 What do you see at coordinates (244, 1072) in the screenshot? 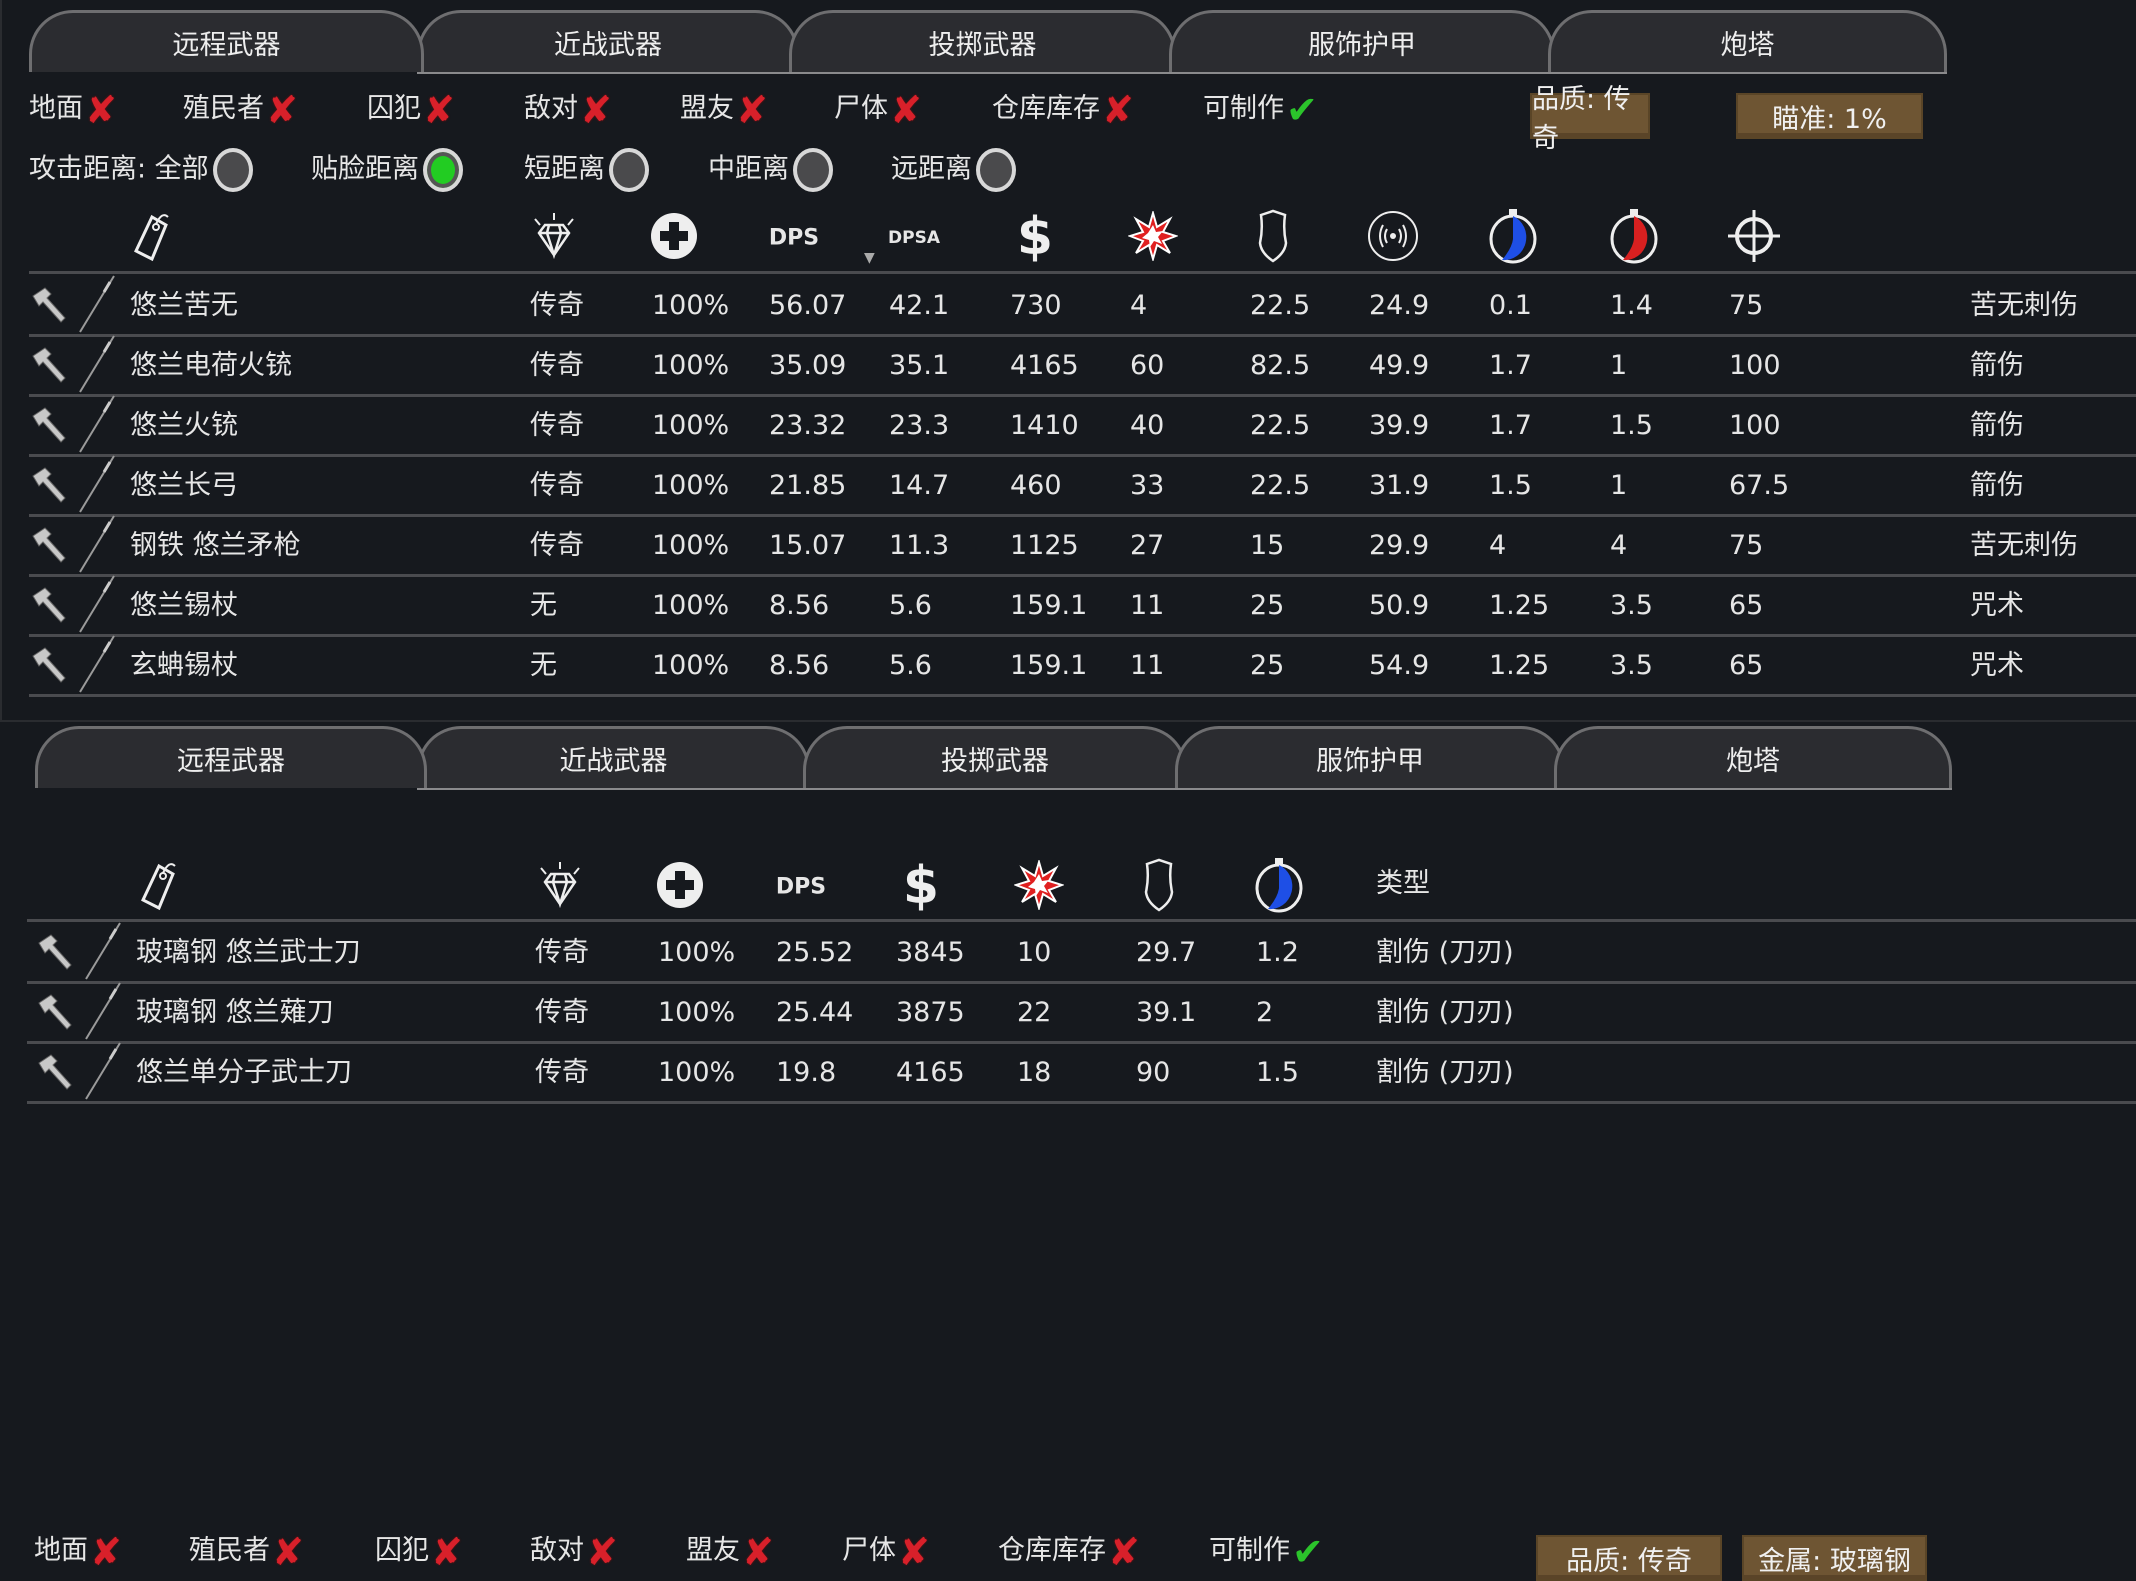
I see `weapon-name: 悠兰单分子武士刀` at bounding box center [244, 1072].